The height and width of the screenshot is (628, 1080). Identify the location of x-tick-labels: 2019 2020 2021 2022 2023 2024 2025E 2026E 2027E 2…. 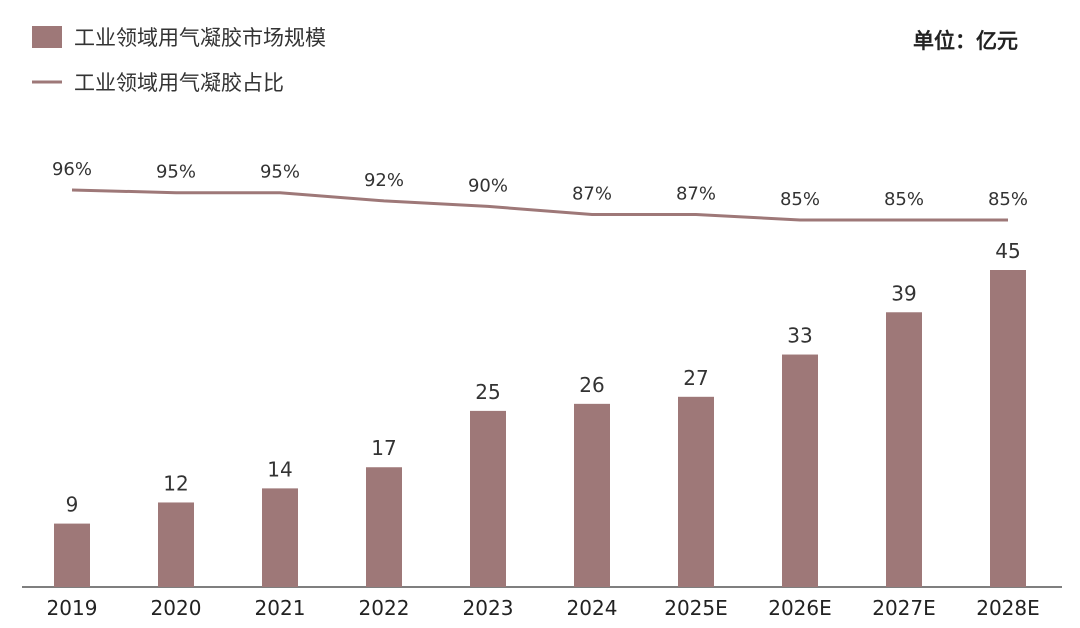
(543, 608).